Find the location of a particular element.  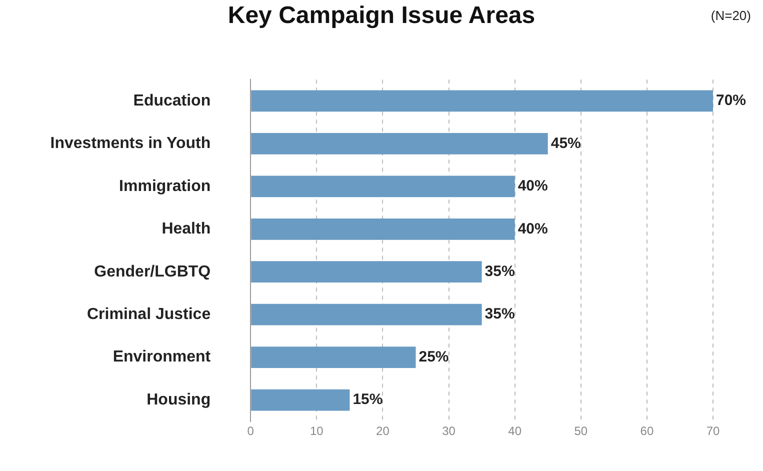

data-label: 25% is located at coordinates (433, 357).